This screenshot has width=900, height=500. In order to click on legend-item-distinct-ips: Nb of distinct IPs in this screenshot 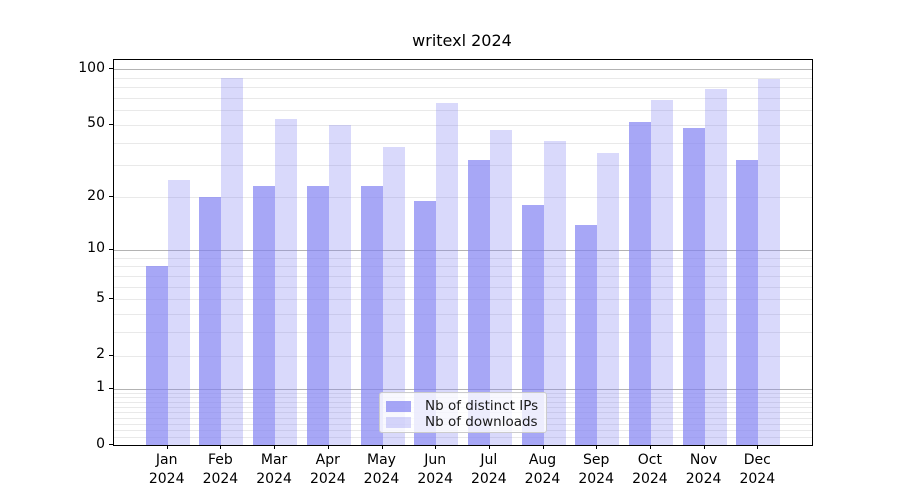, I will do `click(462, 406)`.